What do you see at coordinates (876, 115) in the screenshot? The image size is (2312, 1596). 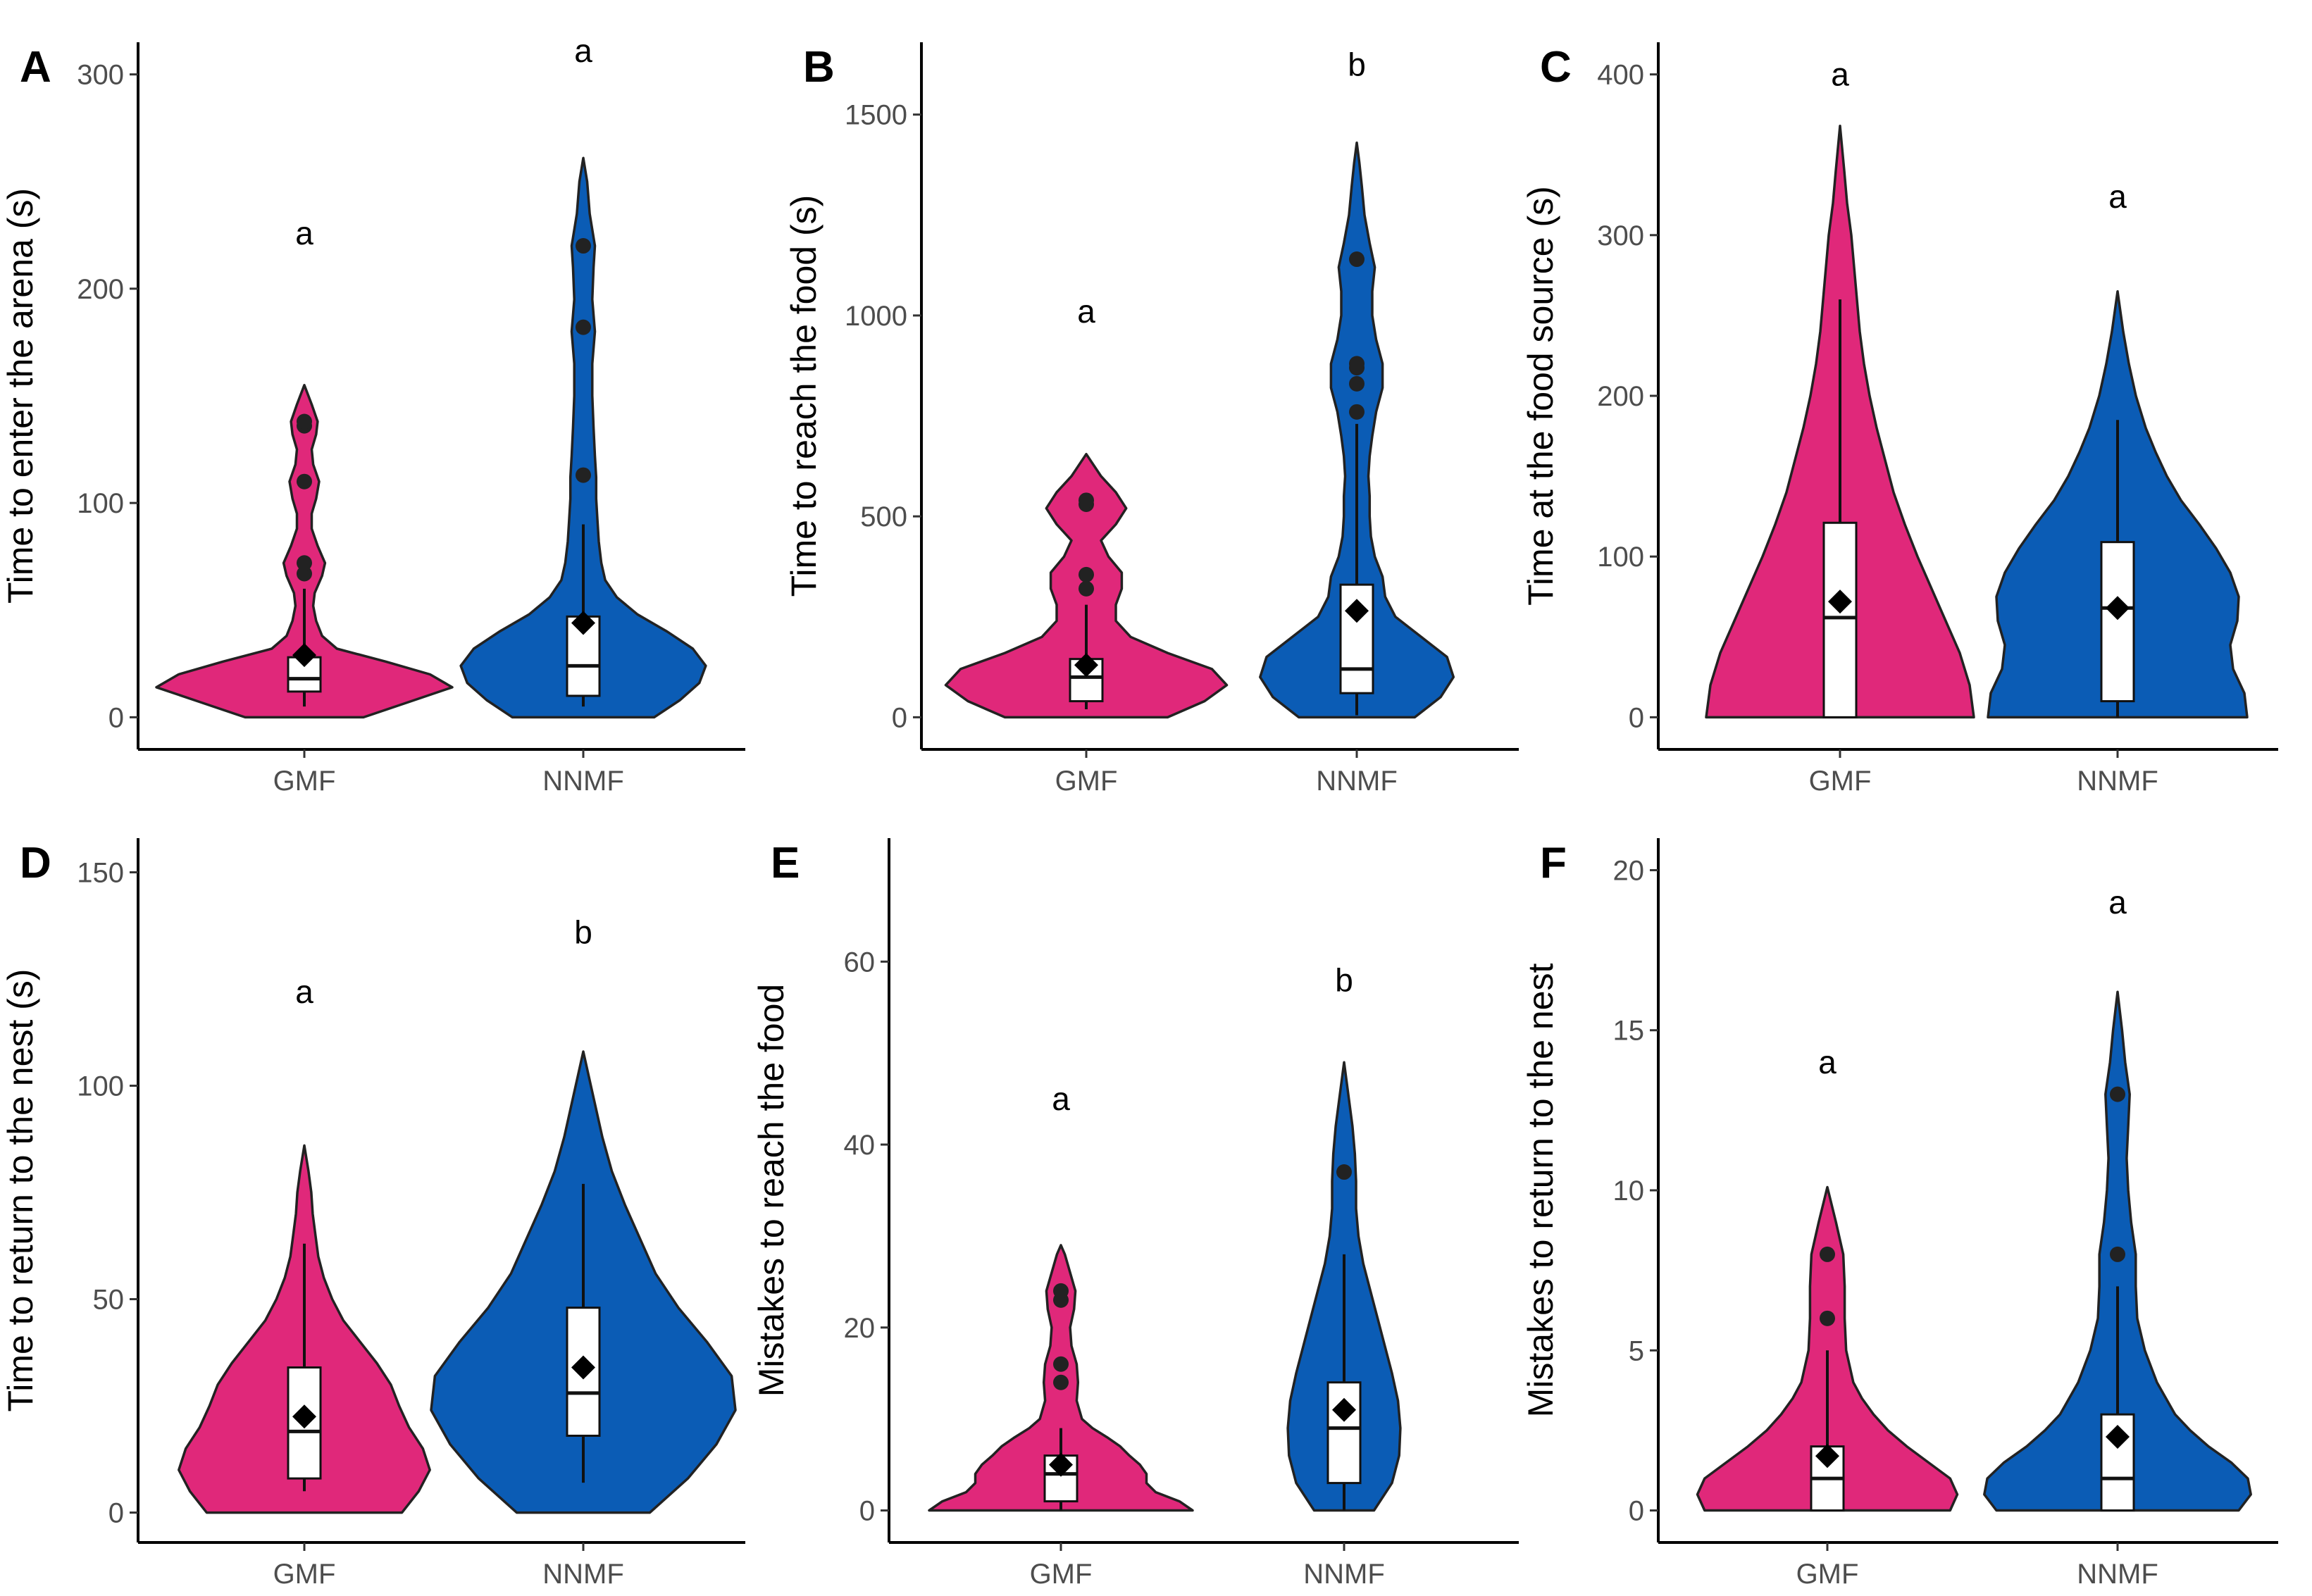 I see `y-tick-label: 1500` at bounding box center [876, 115].